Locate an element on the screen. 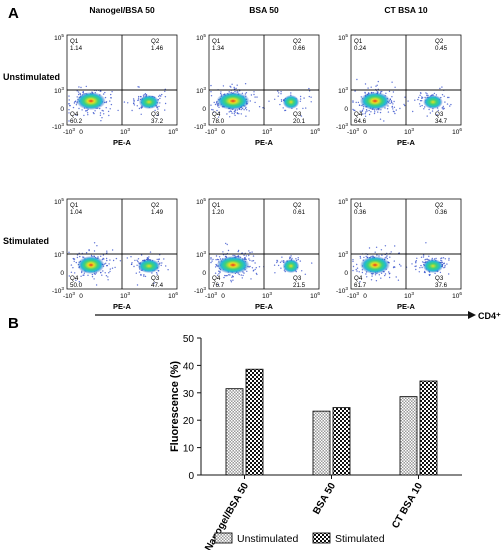 The height and width of the screenshot is (550, 502). y-tick-neg-10-3: -103 is located at coordinates (342, 290).